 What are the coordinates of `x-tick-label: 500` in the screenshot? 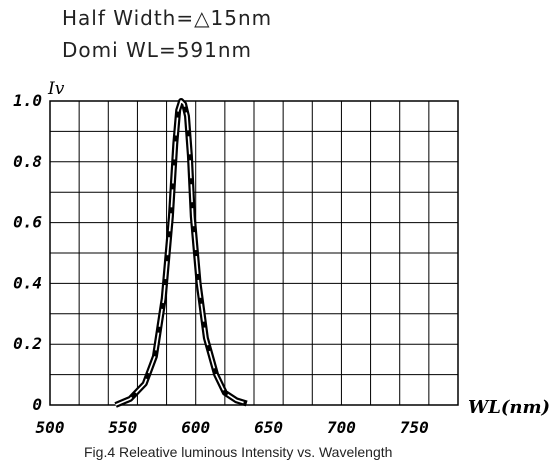 It's located at (50, 427).